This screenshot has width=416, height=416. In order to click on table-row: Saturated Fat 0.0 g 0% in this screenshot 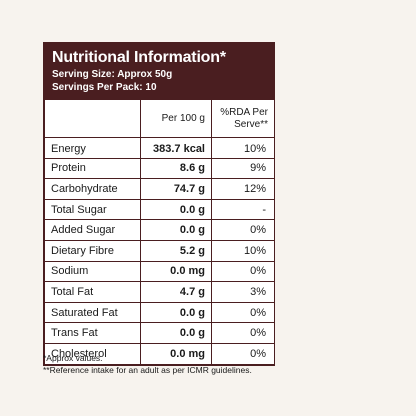, I will do `click(159, 312)`.